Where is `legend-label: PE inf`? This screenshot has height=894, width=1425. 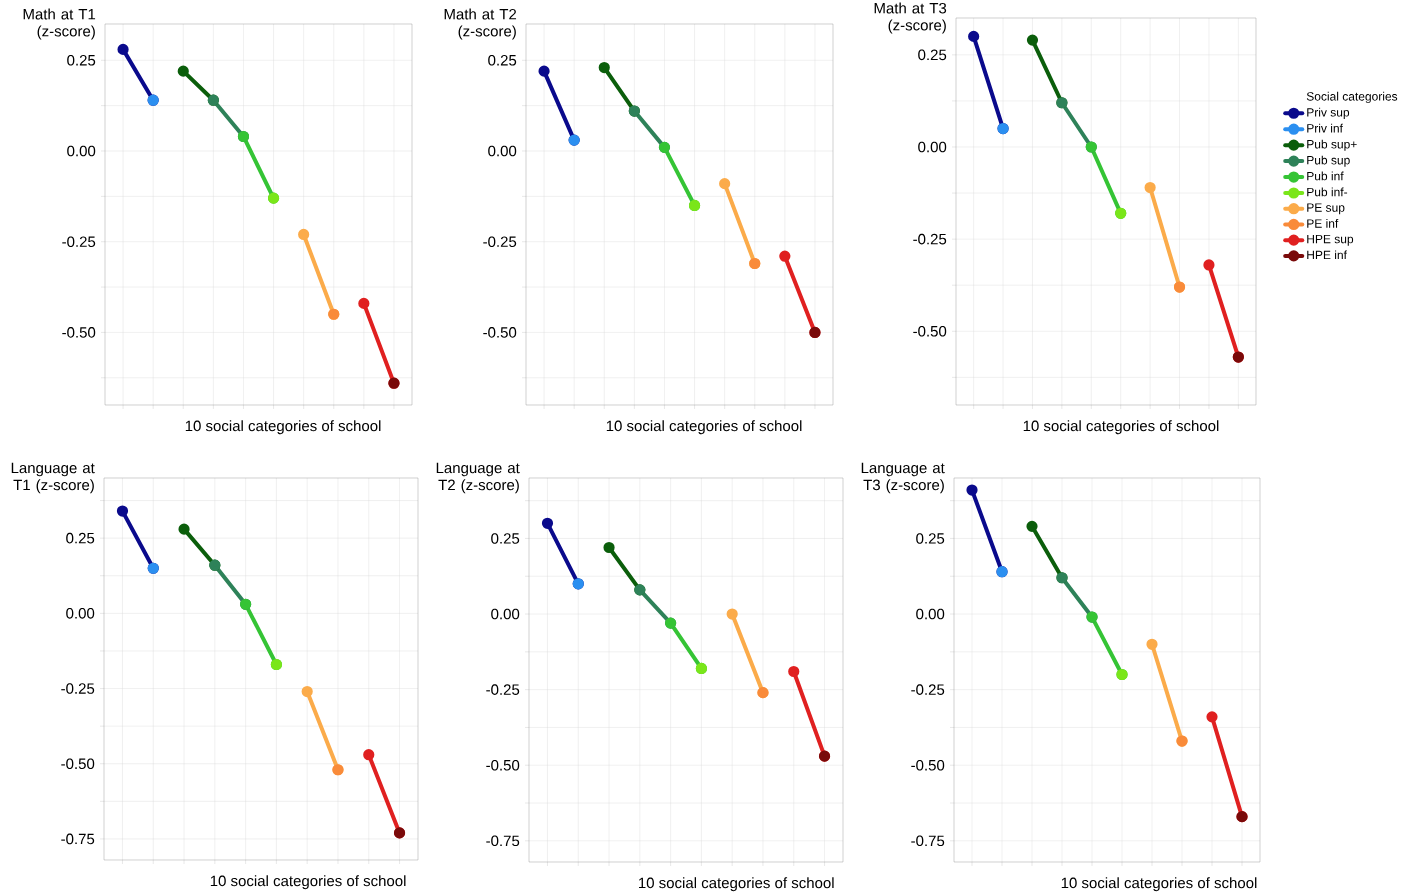 legend-label: PE inf is located at coordinates (1323, 223).